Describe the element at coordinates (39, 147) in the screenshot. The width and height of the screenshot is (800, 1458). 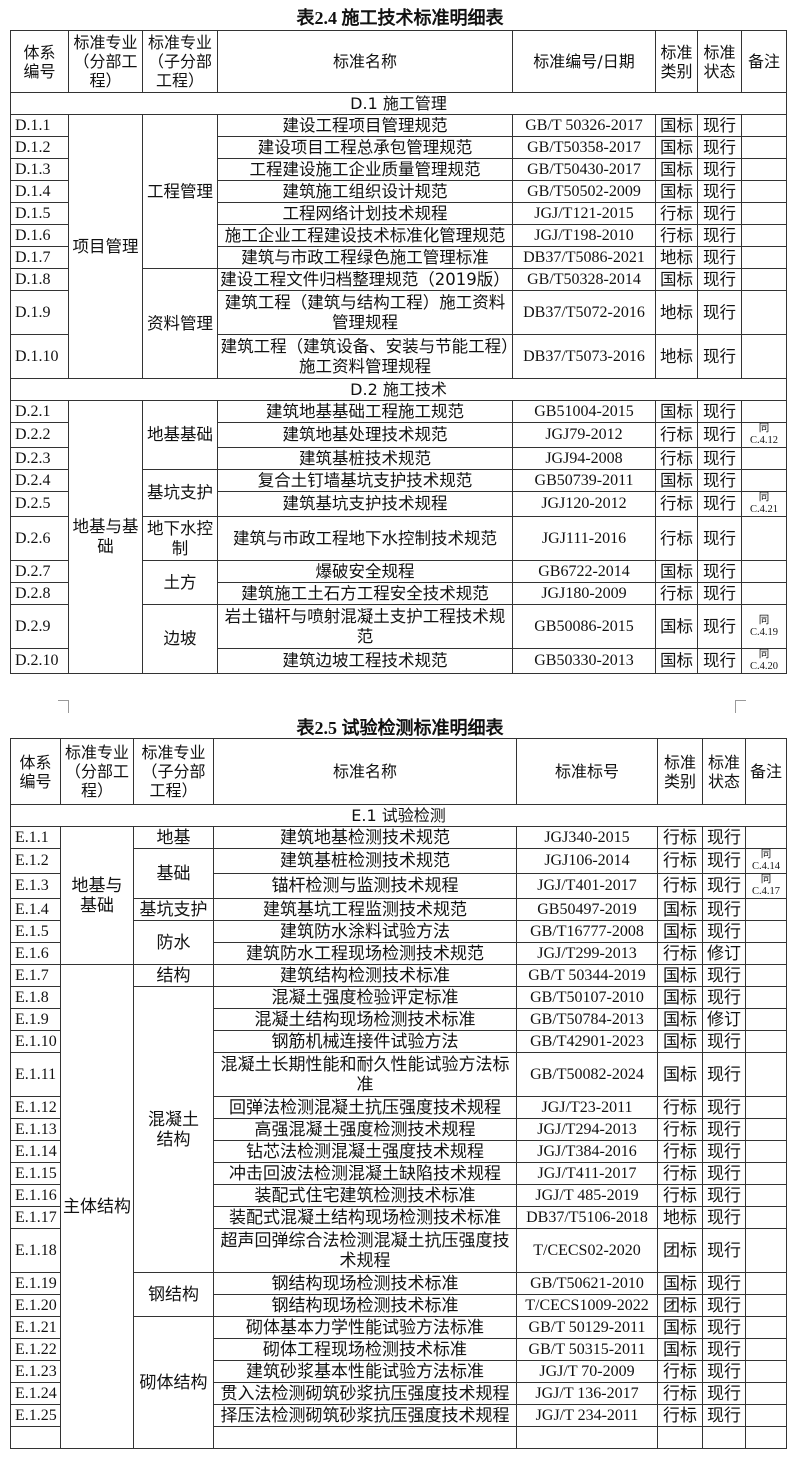
I see `row-code: D.1.2` at that location.